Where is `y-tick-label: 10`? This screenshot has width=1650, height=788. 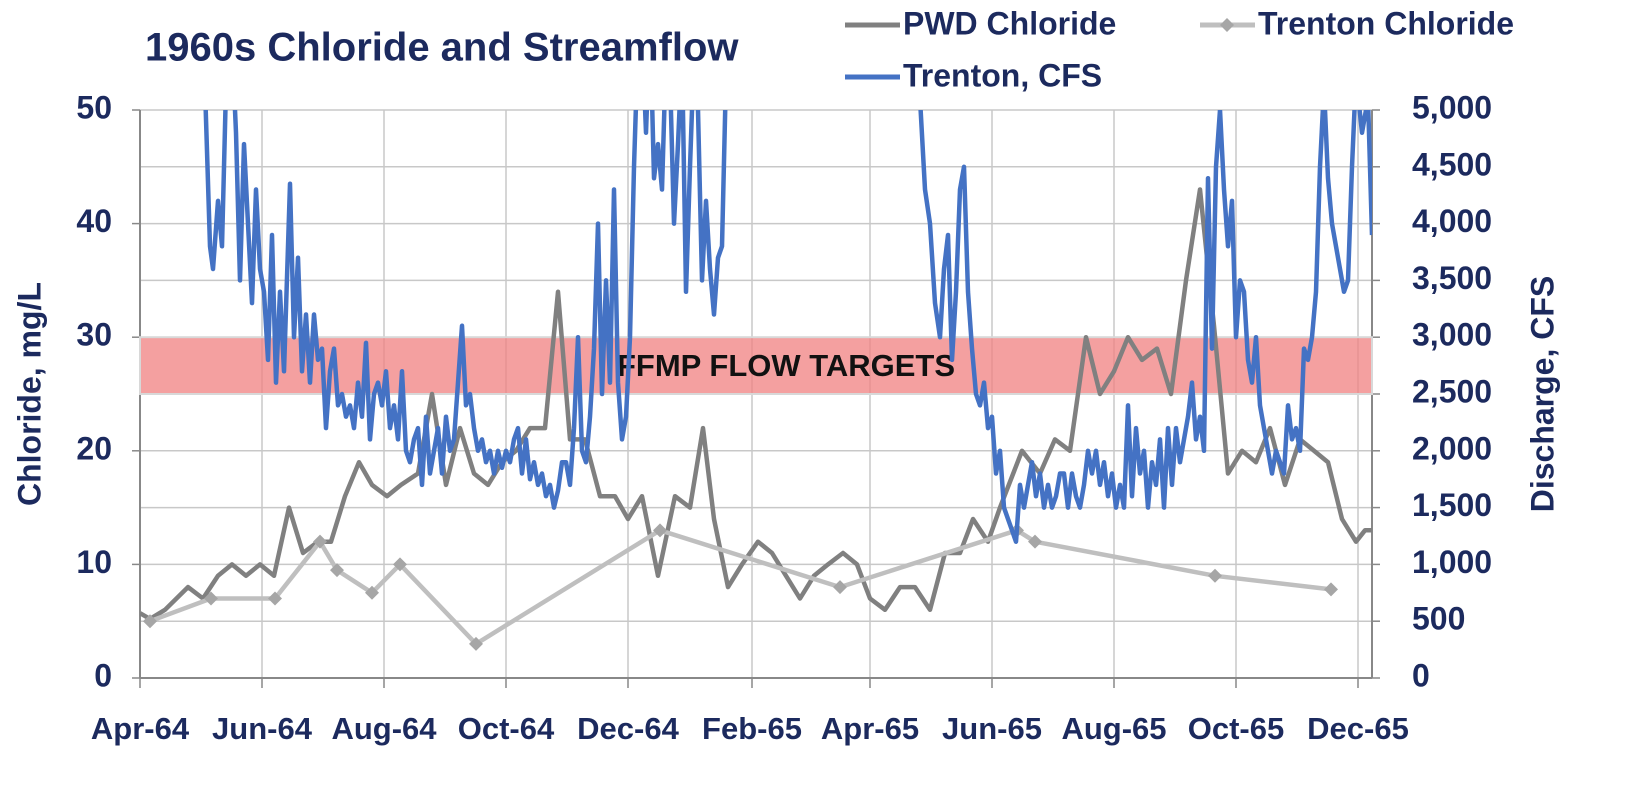 y-tick-label: 10 is located at coordinates (94, 562).